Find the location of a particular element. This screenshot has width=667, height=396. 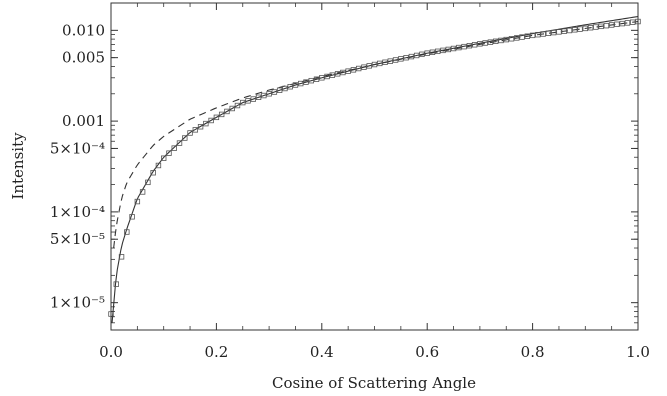

x-tick-label: 0.0 is located at coordinates (111, 352).